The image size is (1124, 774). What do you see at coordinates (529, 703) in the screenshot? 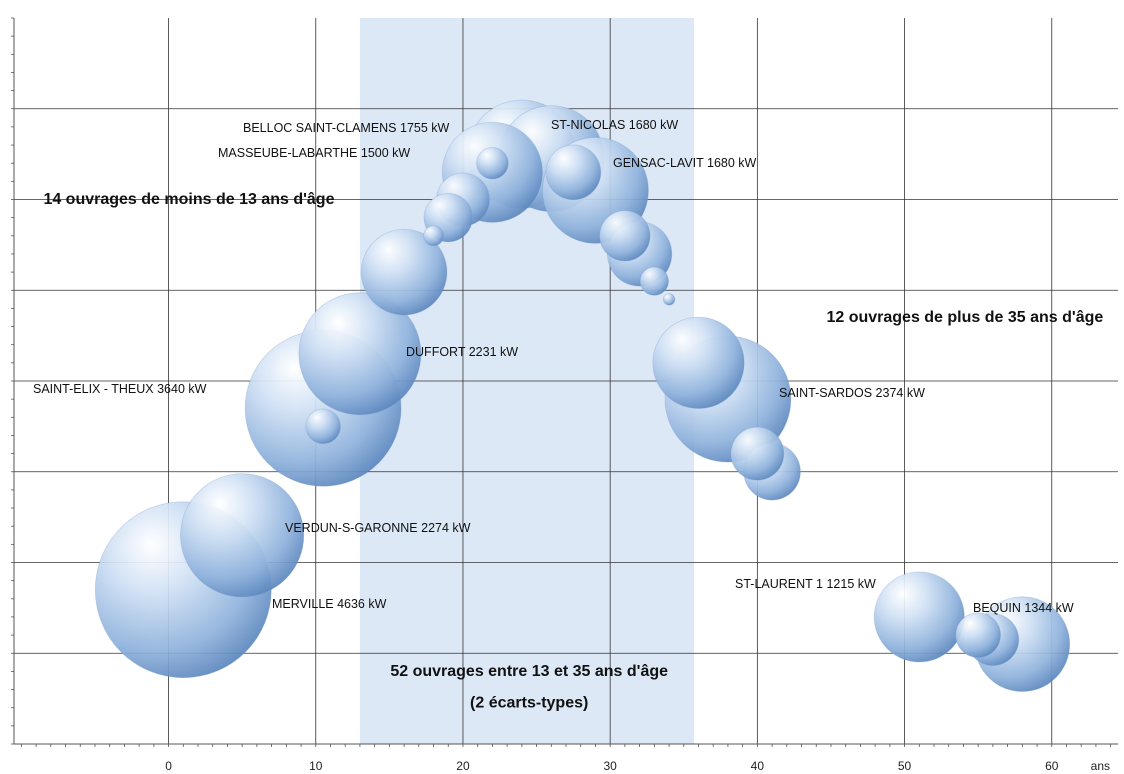
I see `annotation-label: (2 écarts-types)` at bounding box center [529, 703].